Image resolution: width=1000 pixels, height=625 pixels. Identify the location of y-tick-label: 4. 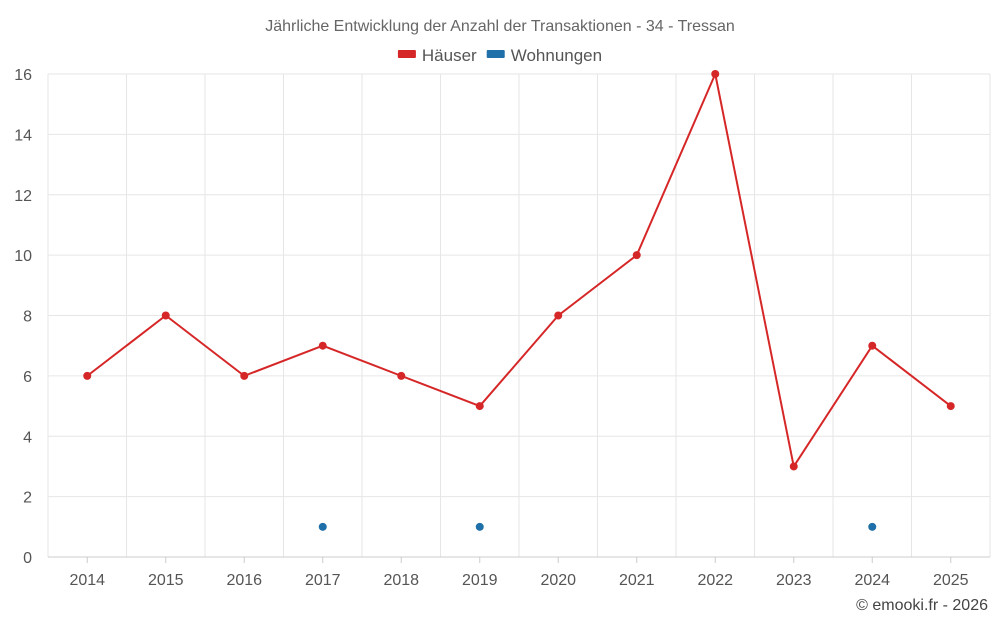
(27, 437).